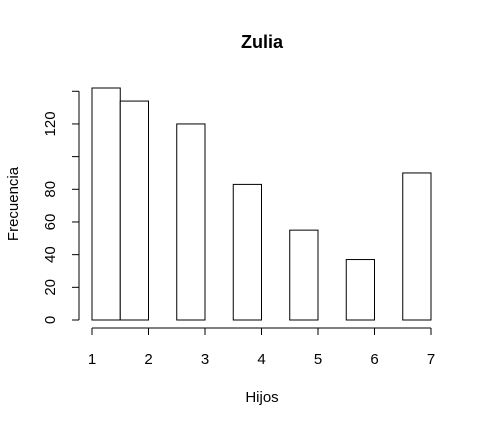 This screenshot has height=427, width=485. Describe the element at coordinates (318, 359) in the screenshot. I see `x-tick-label: 5` at that location.